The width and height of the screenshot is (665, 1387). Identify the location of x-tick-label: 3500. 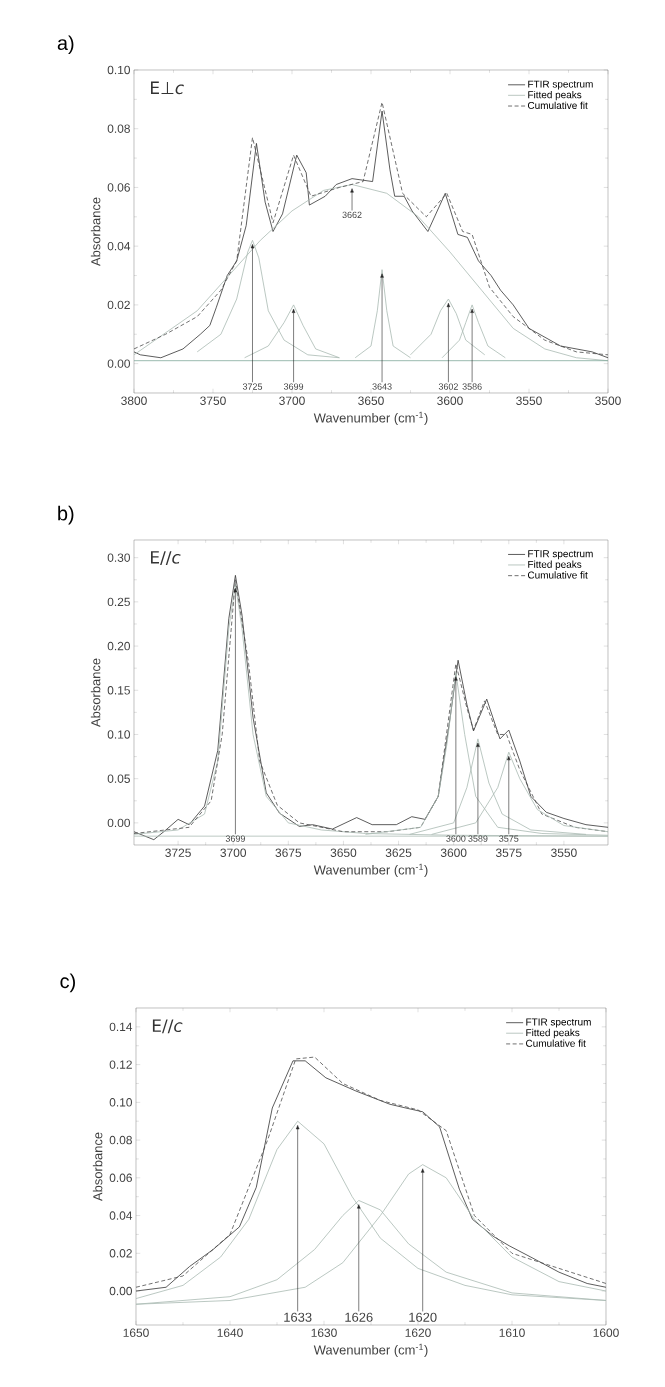
(608, 400).